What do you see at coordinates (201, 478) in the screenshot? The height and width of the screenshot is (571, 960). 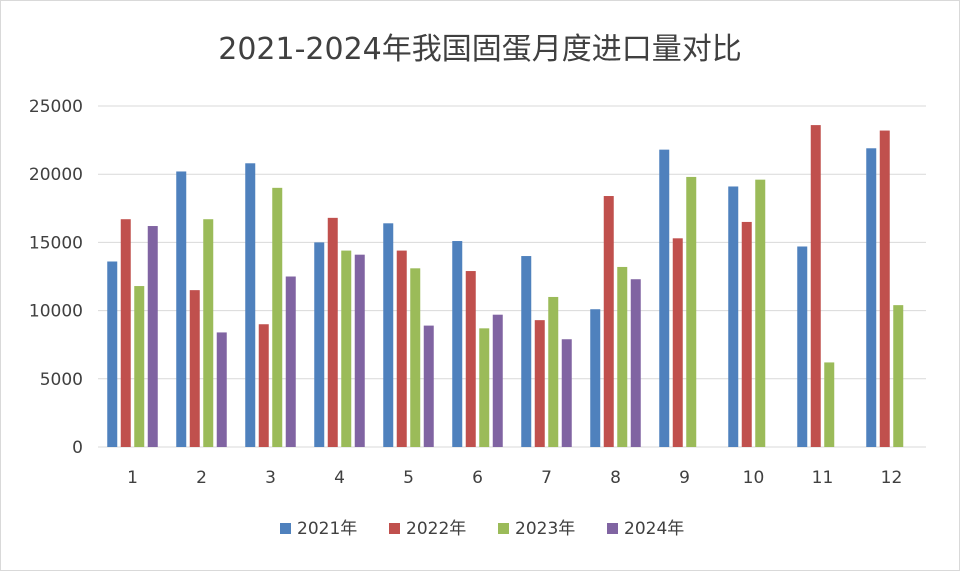 I see `x-tick-label: 2` at bounding box center [201, 478].